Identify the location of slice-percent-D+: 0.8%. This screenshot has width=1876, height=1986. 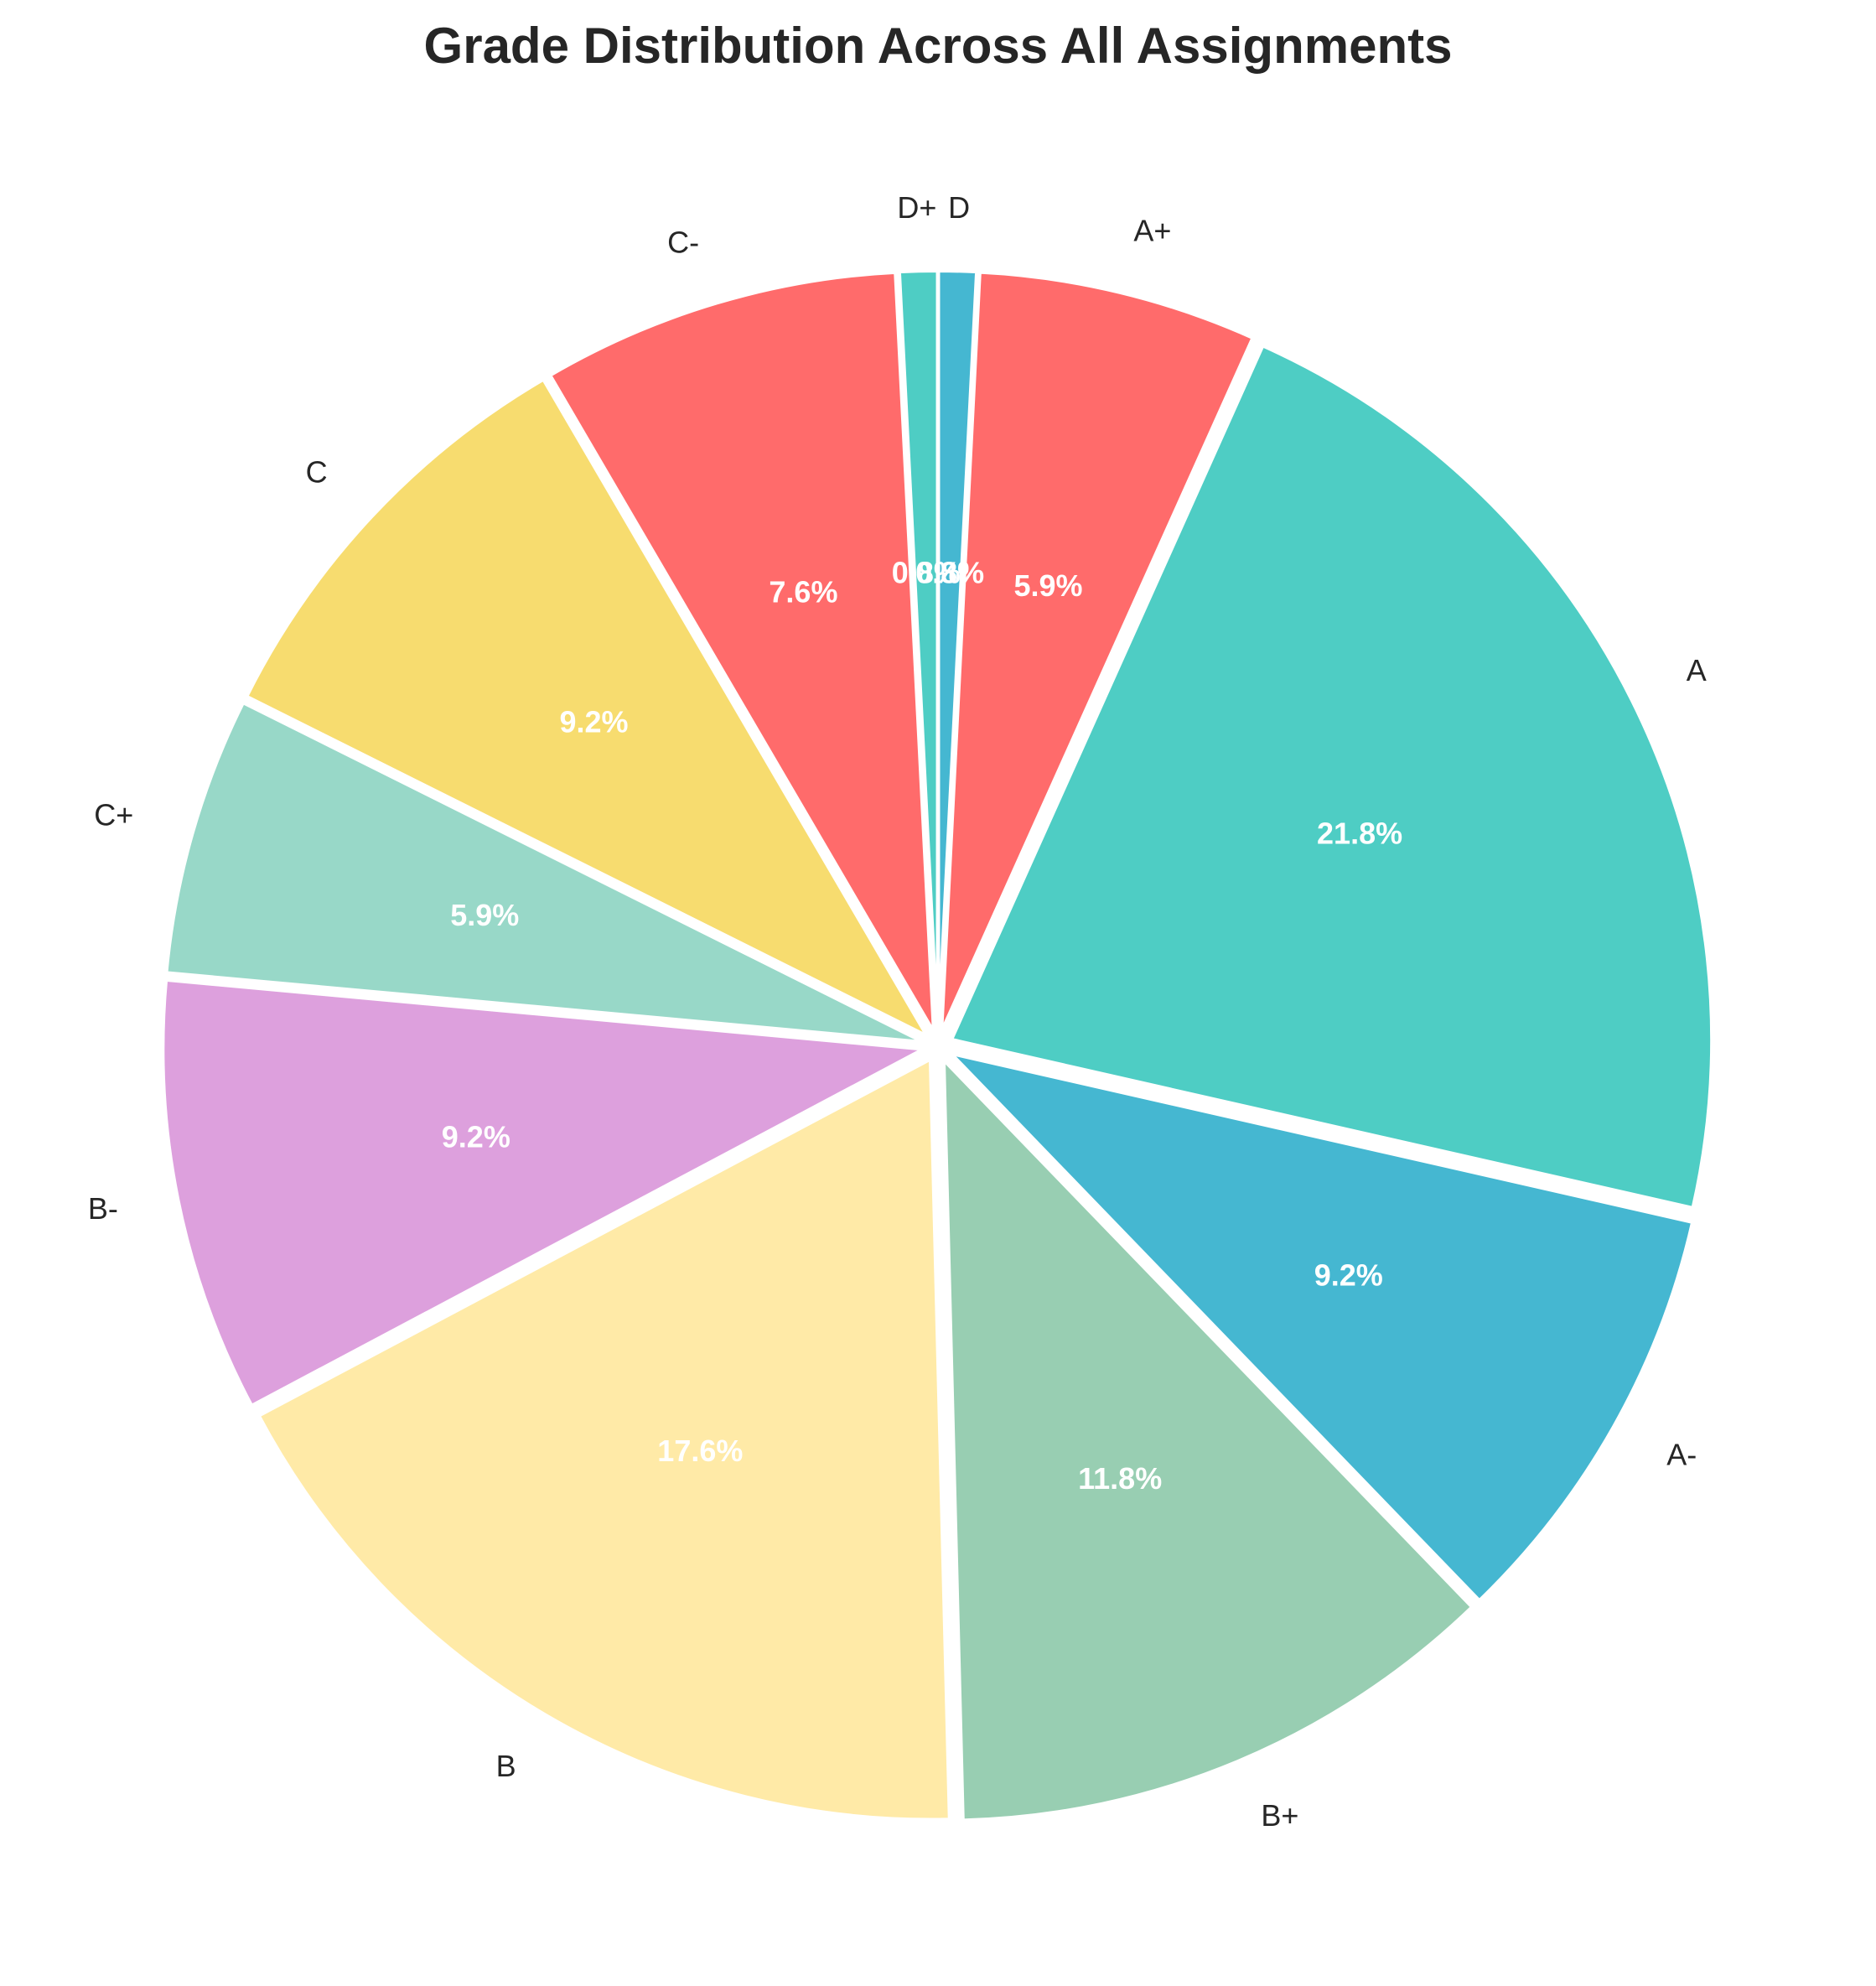
(927, 572).